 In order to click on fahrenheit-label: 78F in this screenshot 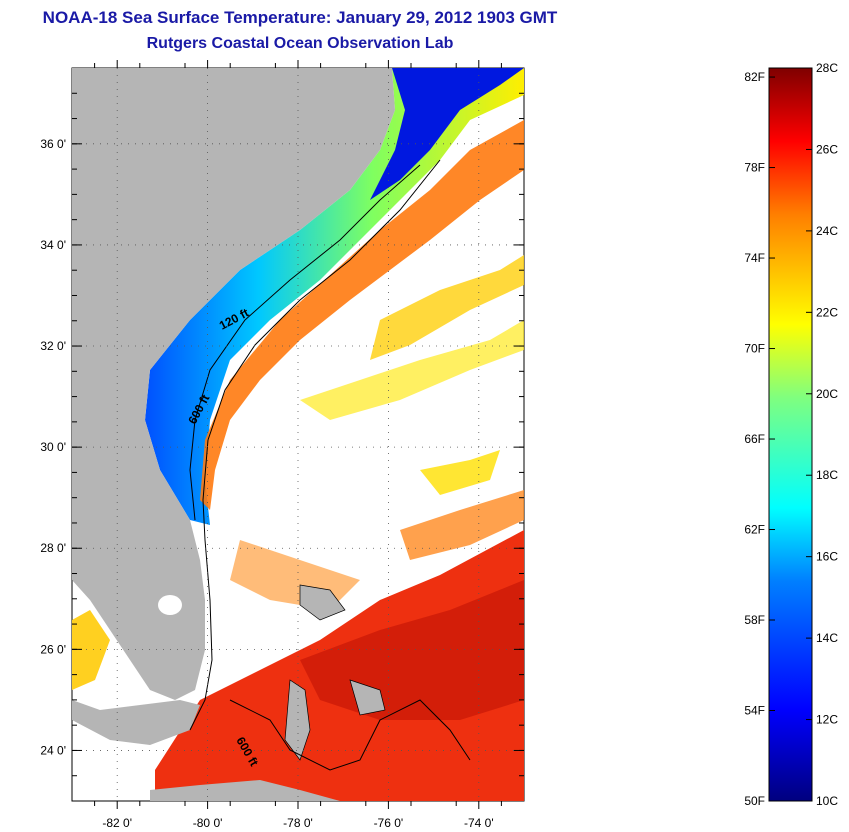, I will do `click(754, 168)`.